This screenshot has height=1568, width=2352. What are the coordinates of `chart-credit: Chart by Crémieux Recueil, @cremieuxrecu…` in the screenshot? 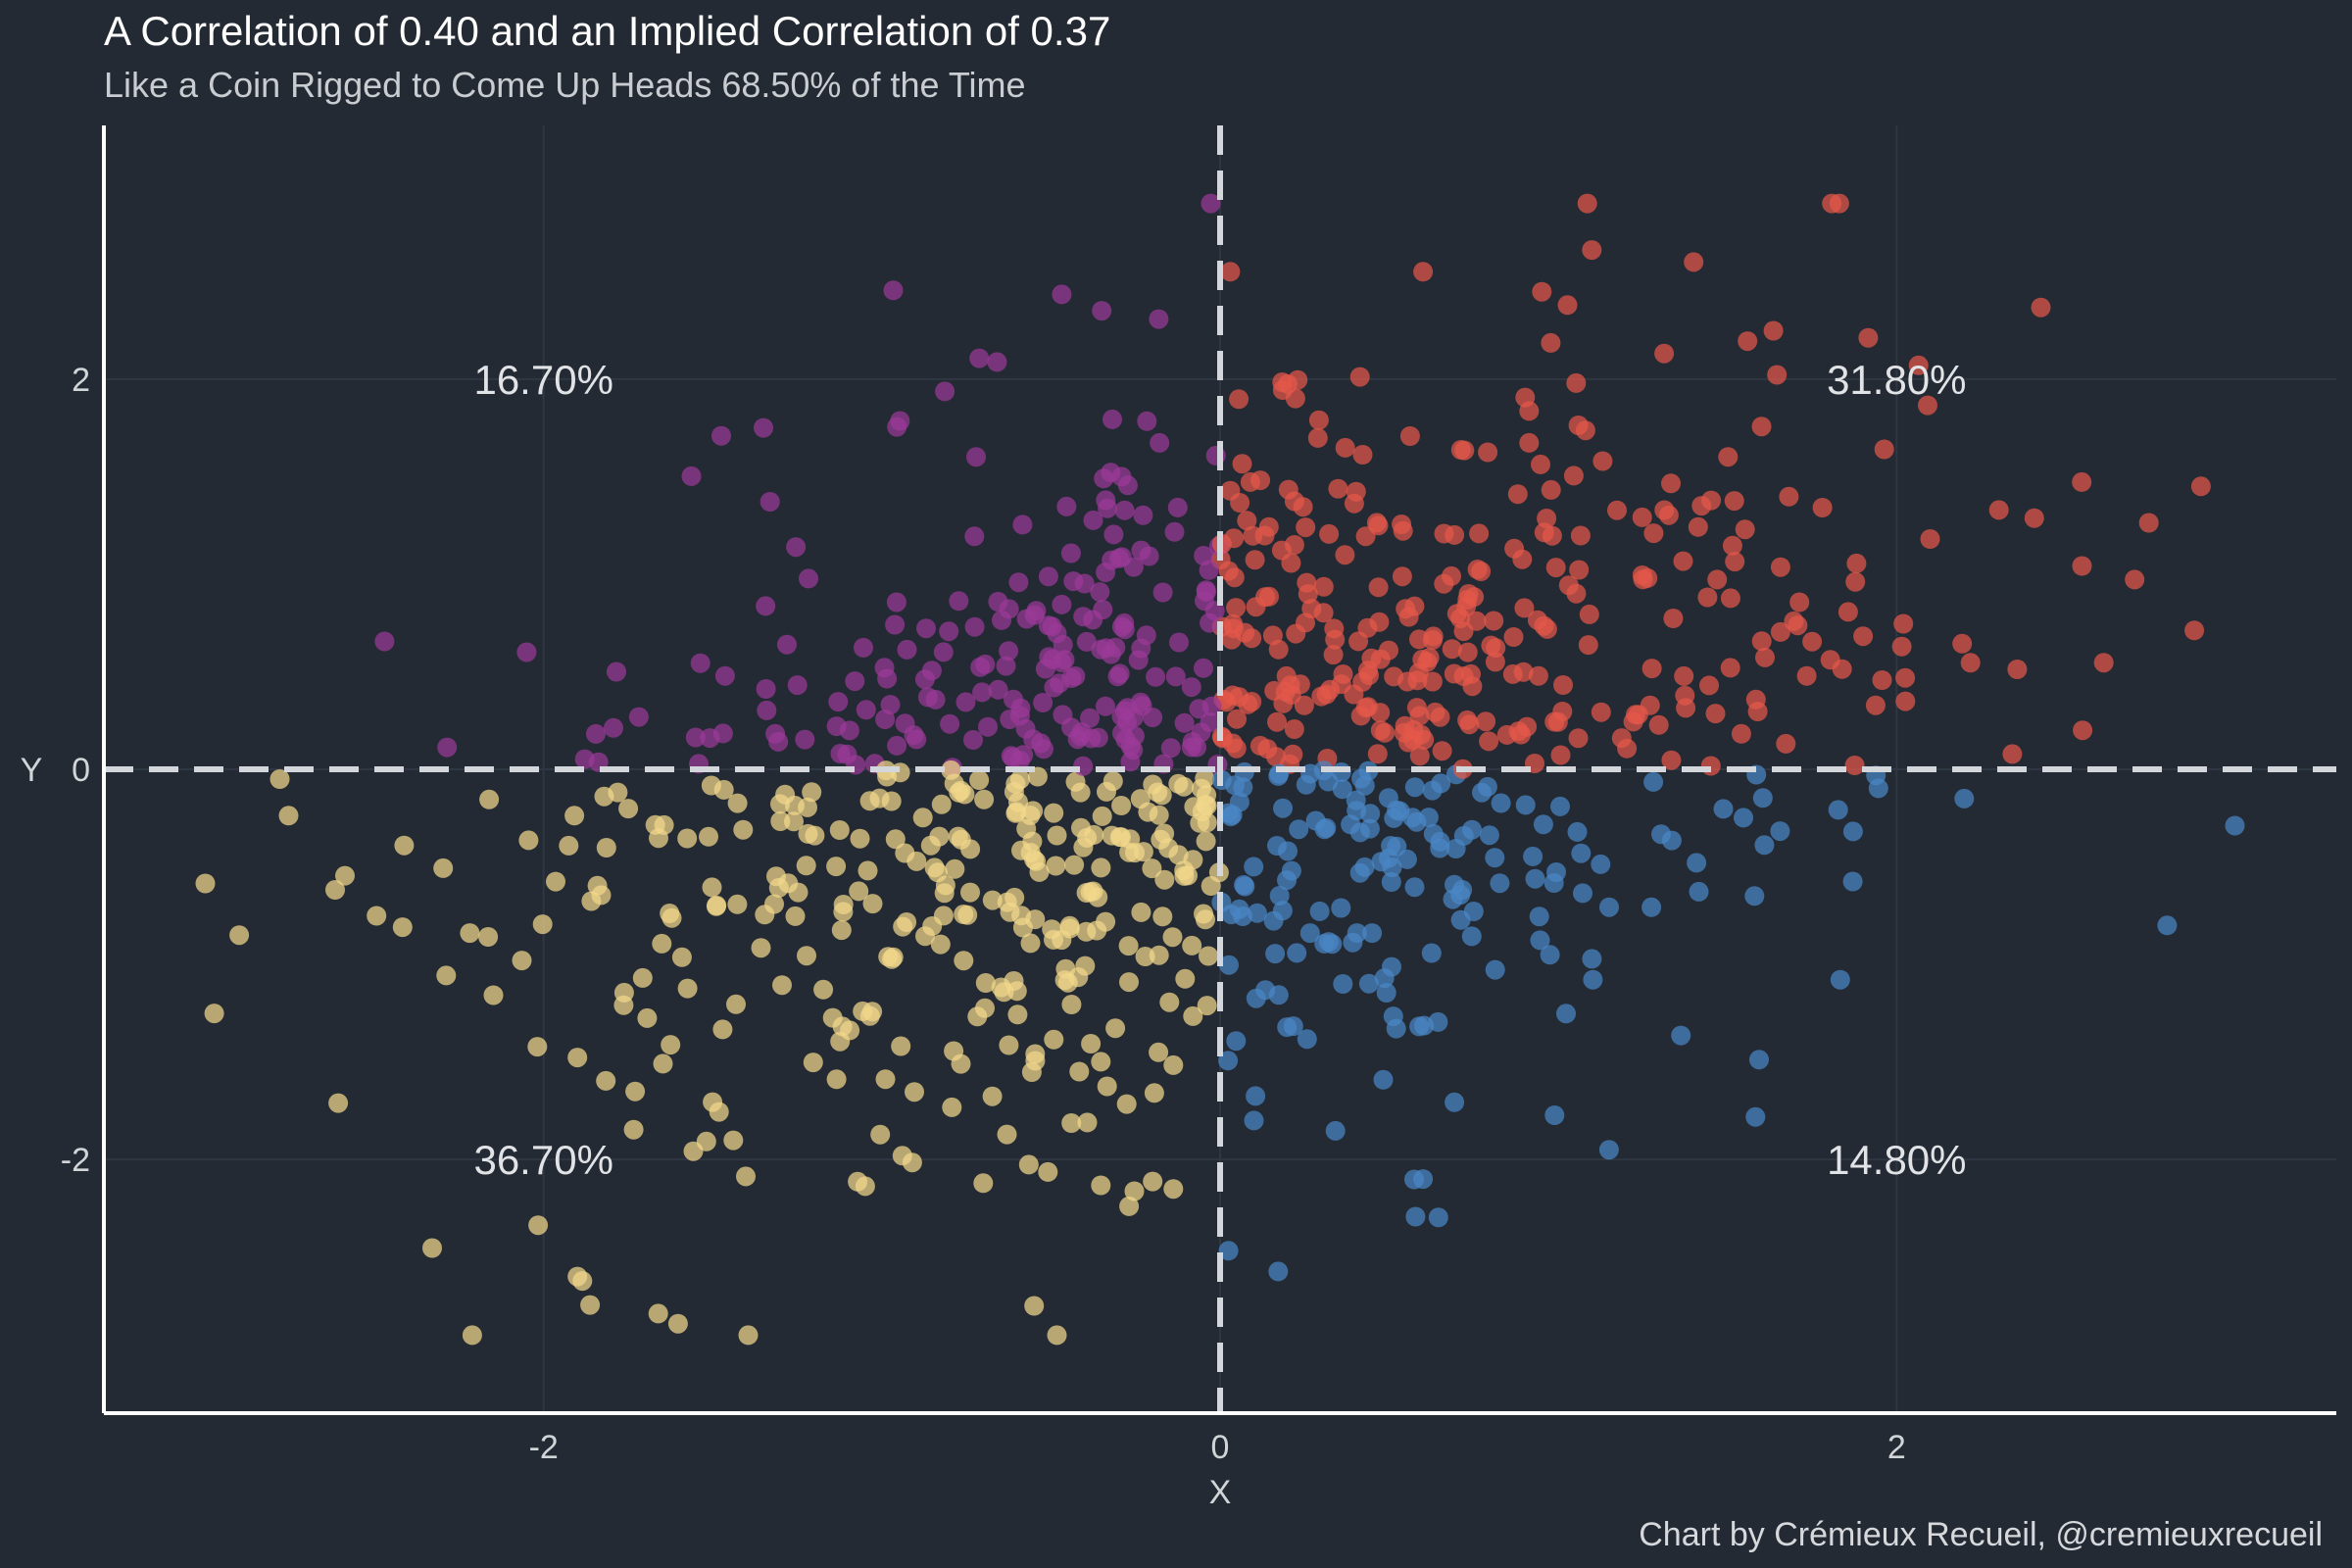 It's located at (1981, 1534).